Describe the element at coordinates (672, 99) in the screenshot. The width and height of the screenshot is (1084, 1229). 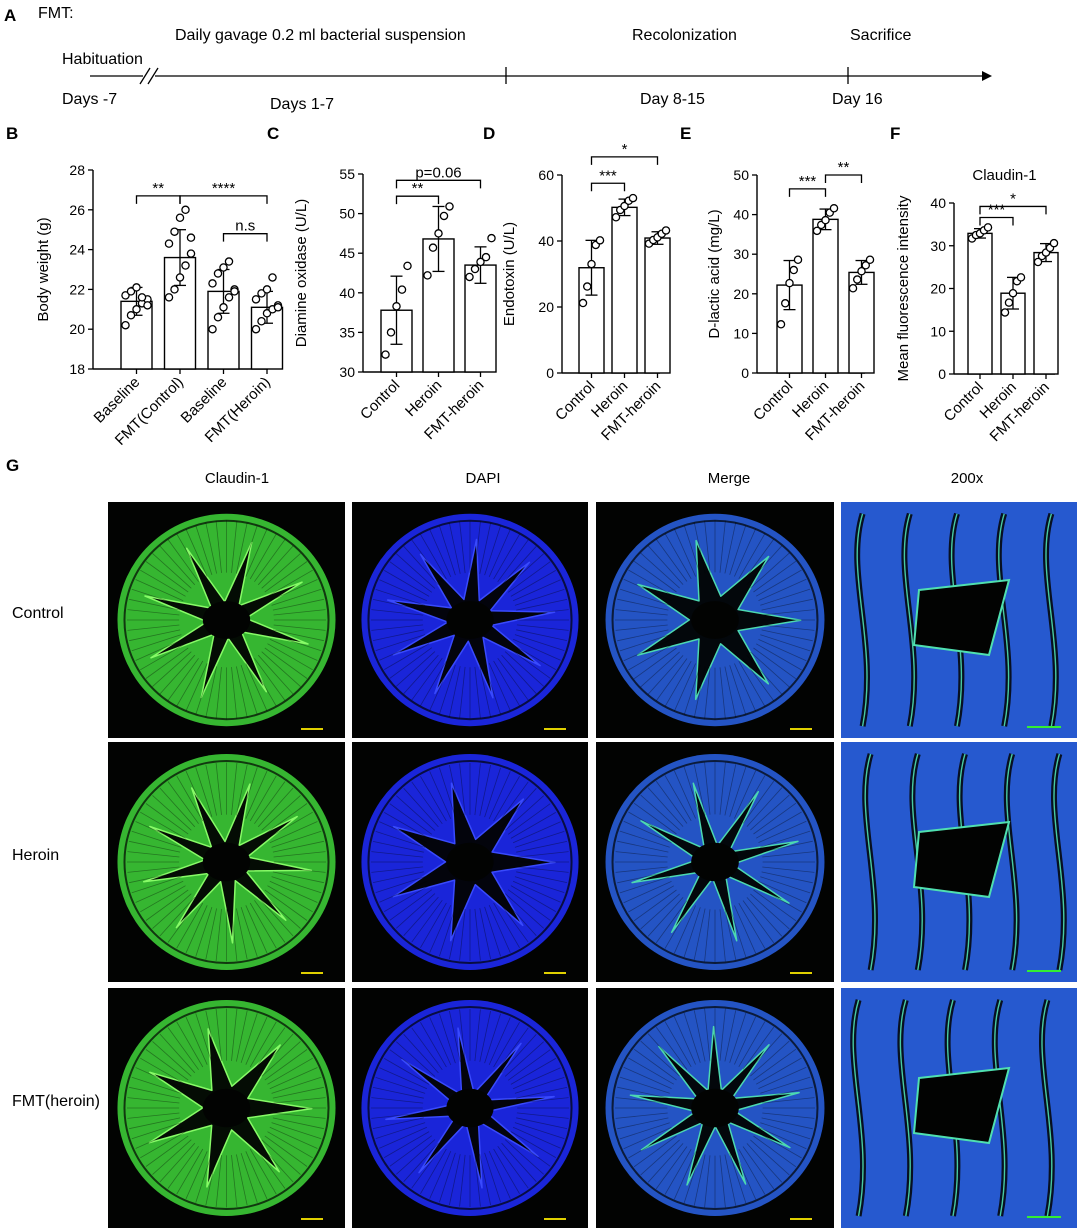
I see `timeline-day-8-15: Day 8-15` at that location.